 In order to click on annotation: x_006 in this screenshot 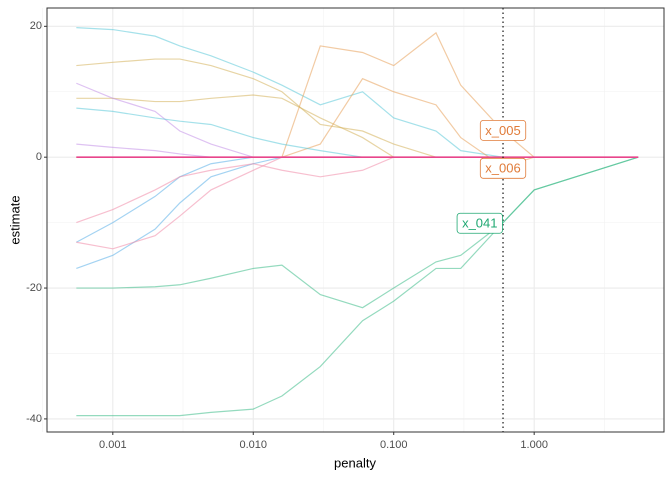, I will do `click(503, 168)`.